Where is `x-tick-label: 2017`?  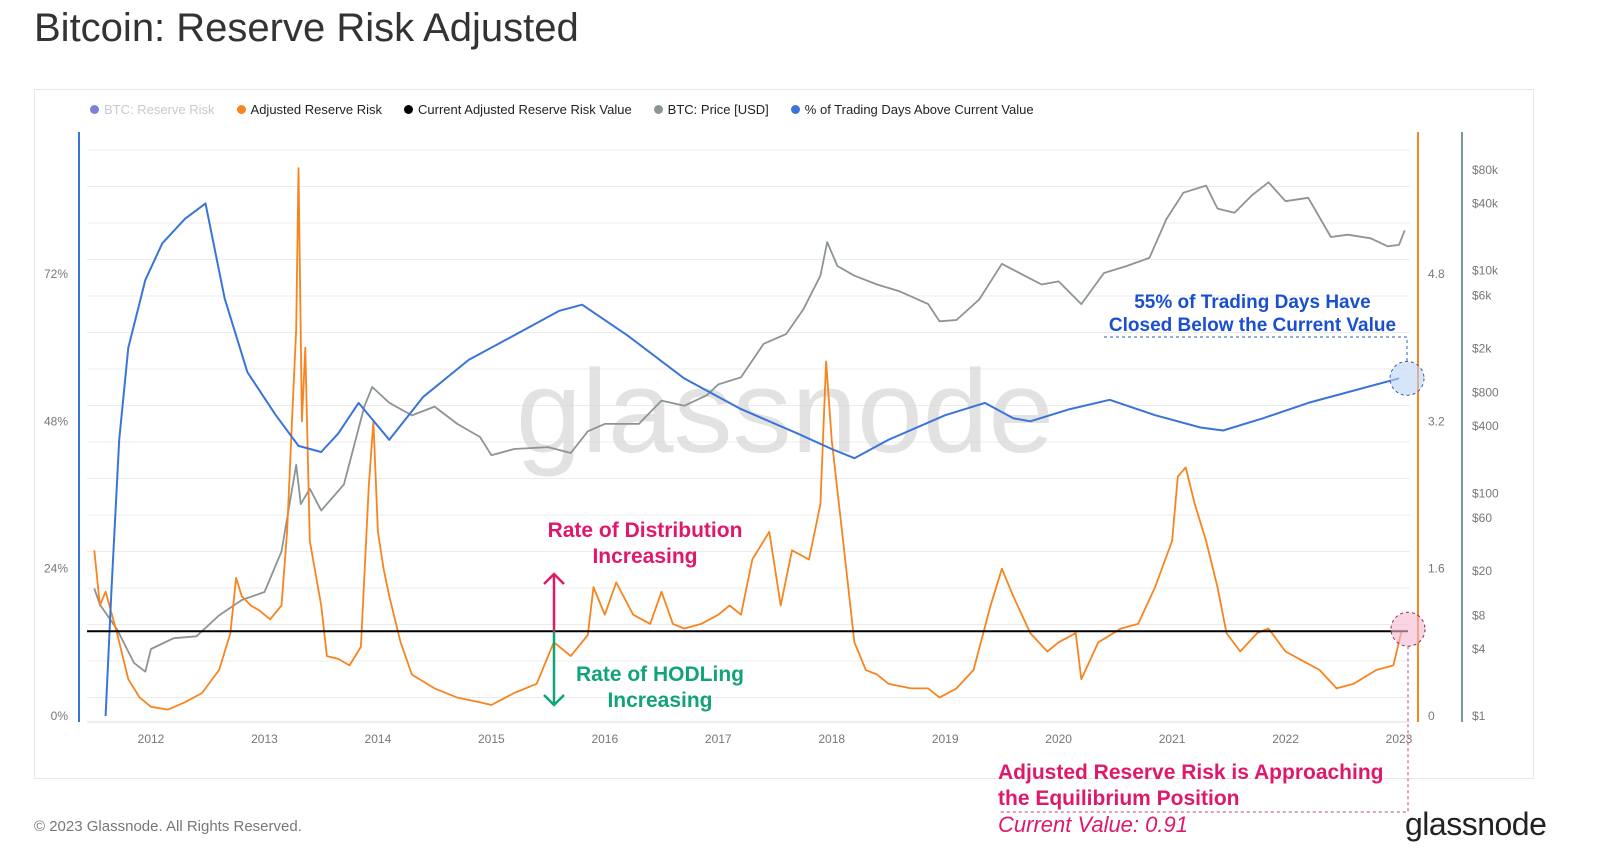 x-tick-label: 2017 is located at coordinates (718, 739).